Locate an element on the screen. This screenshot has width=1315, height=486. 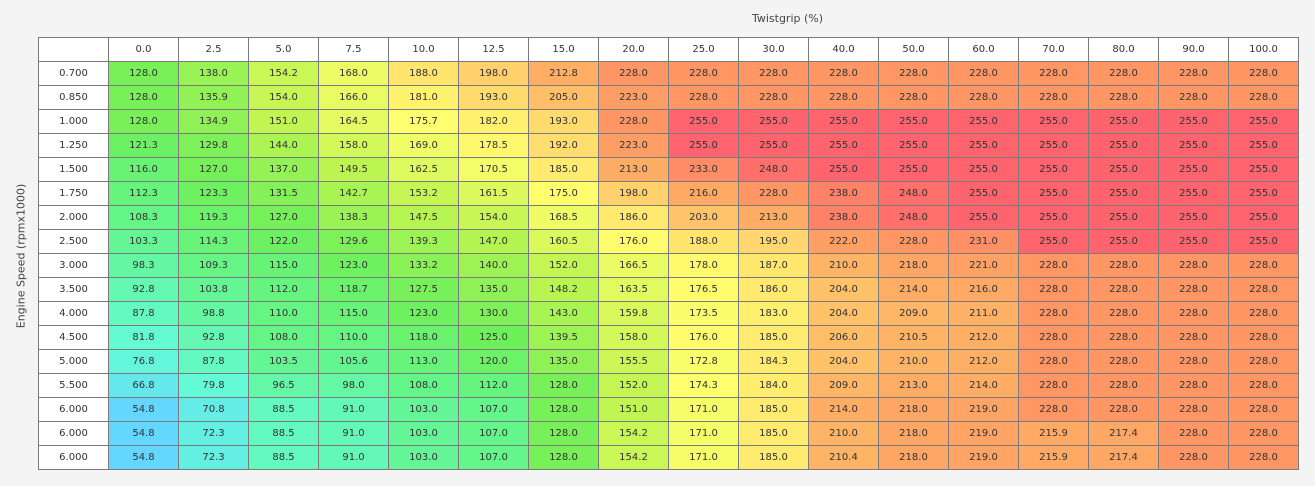
map-cell: 54.8 is located at coordinates (143, 433).